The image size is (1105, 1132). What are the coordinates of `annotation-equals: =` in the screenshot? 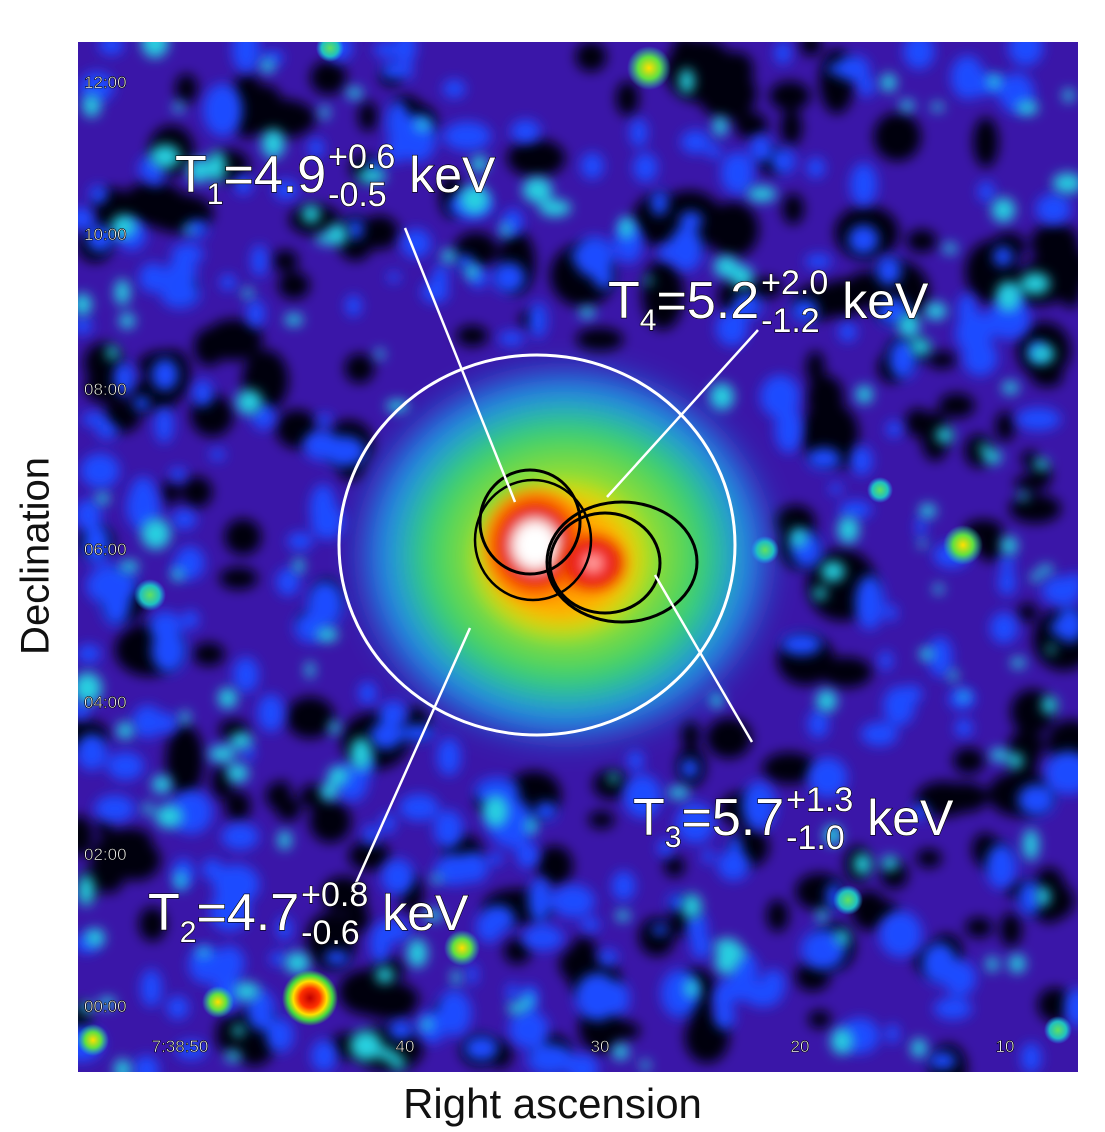 It's located at (696, 818).